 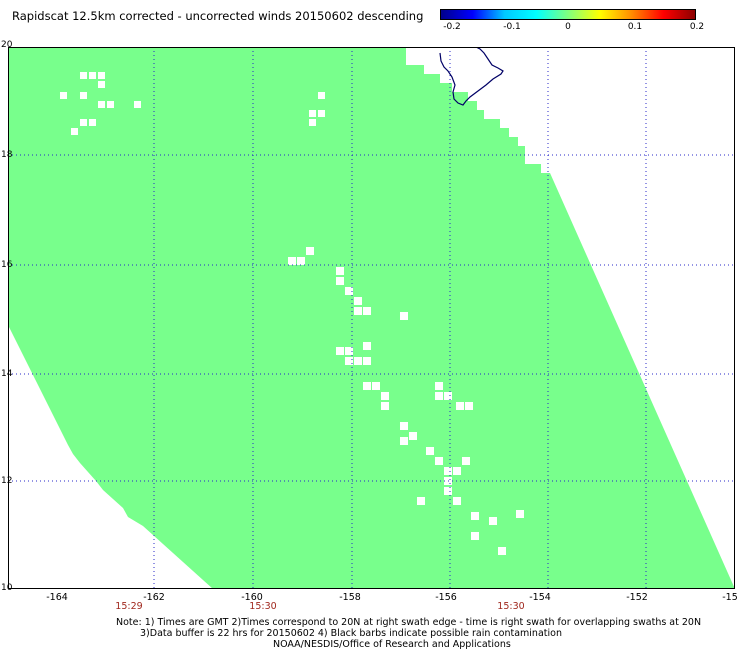 I want to click on lon-label: -162, so click(x=154, y=597).